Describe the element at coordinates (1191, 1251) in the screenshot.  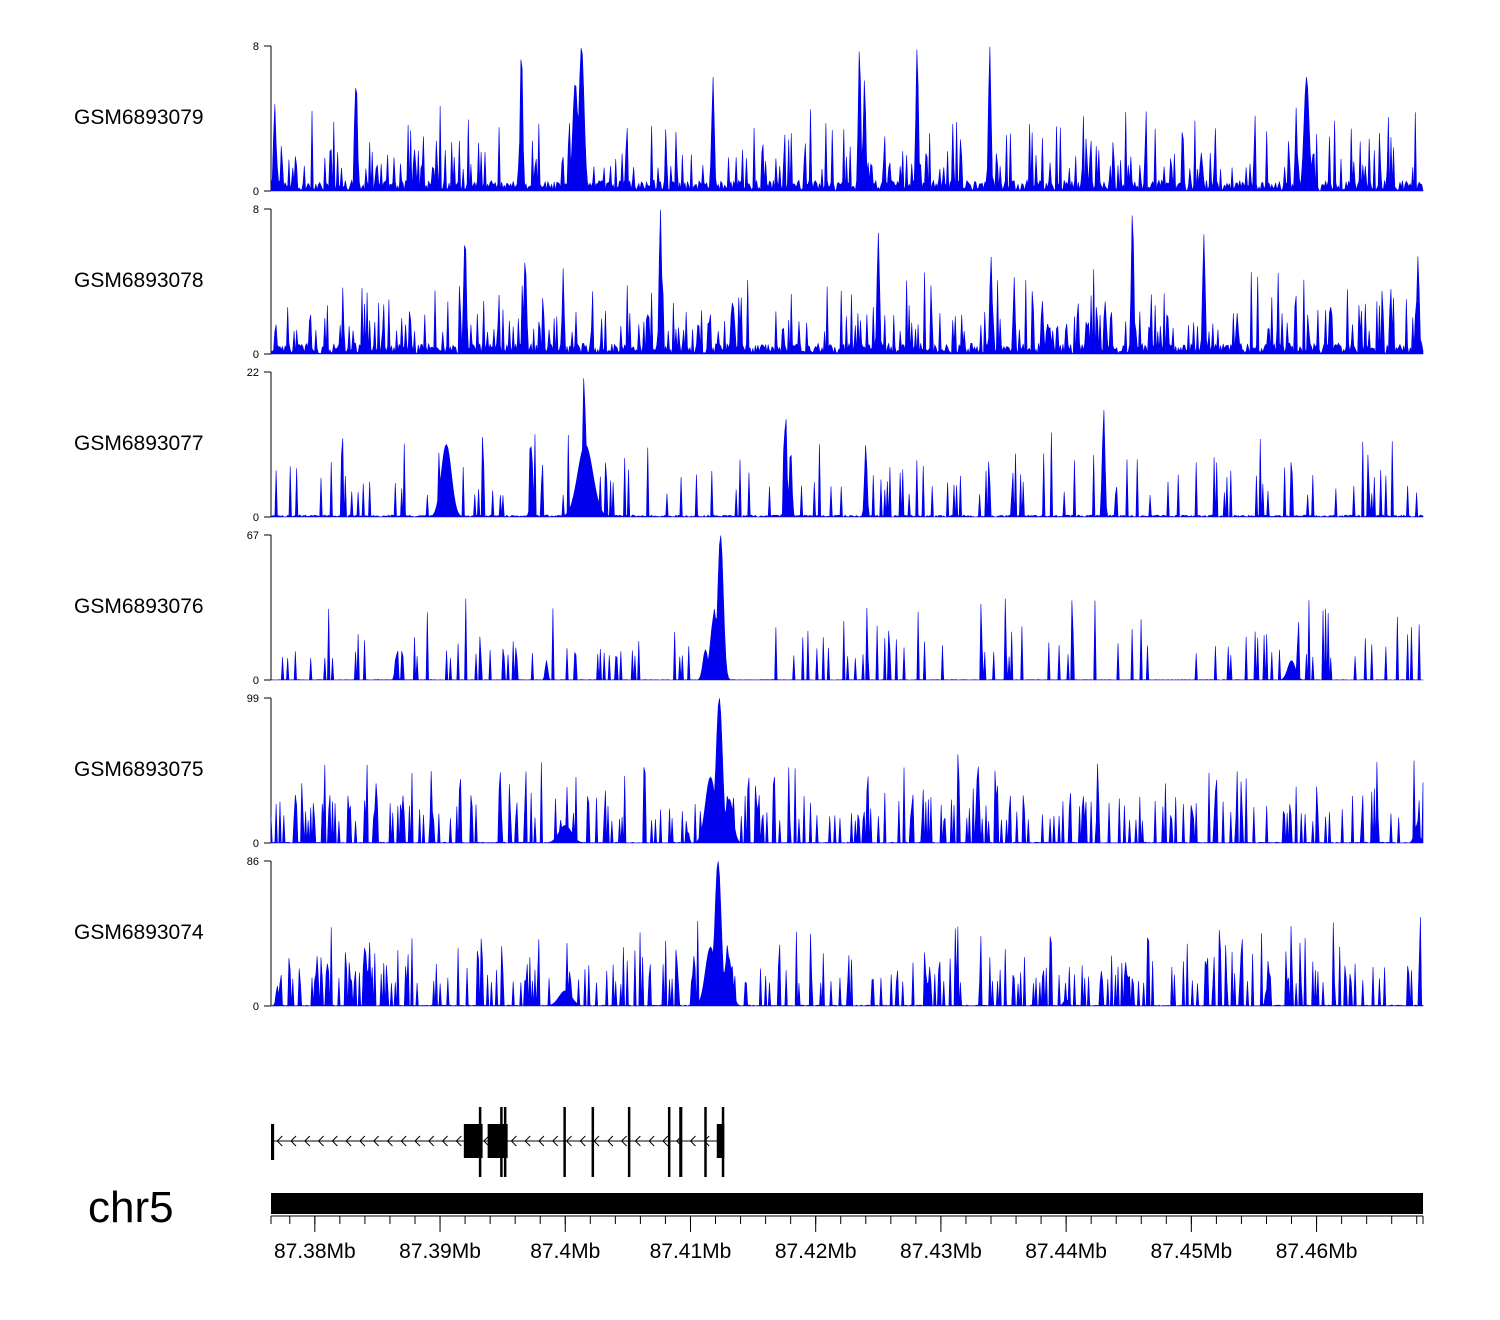
I see `x-axis-tick-label: 87.45Mb` at that location.